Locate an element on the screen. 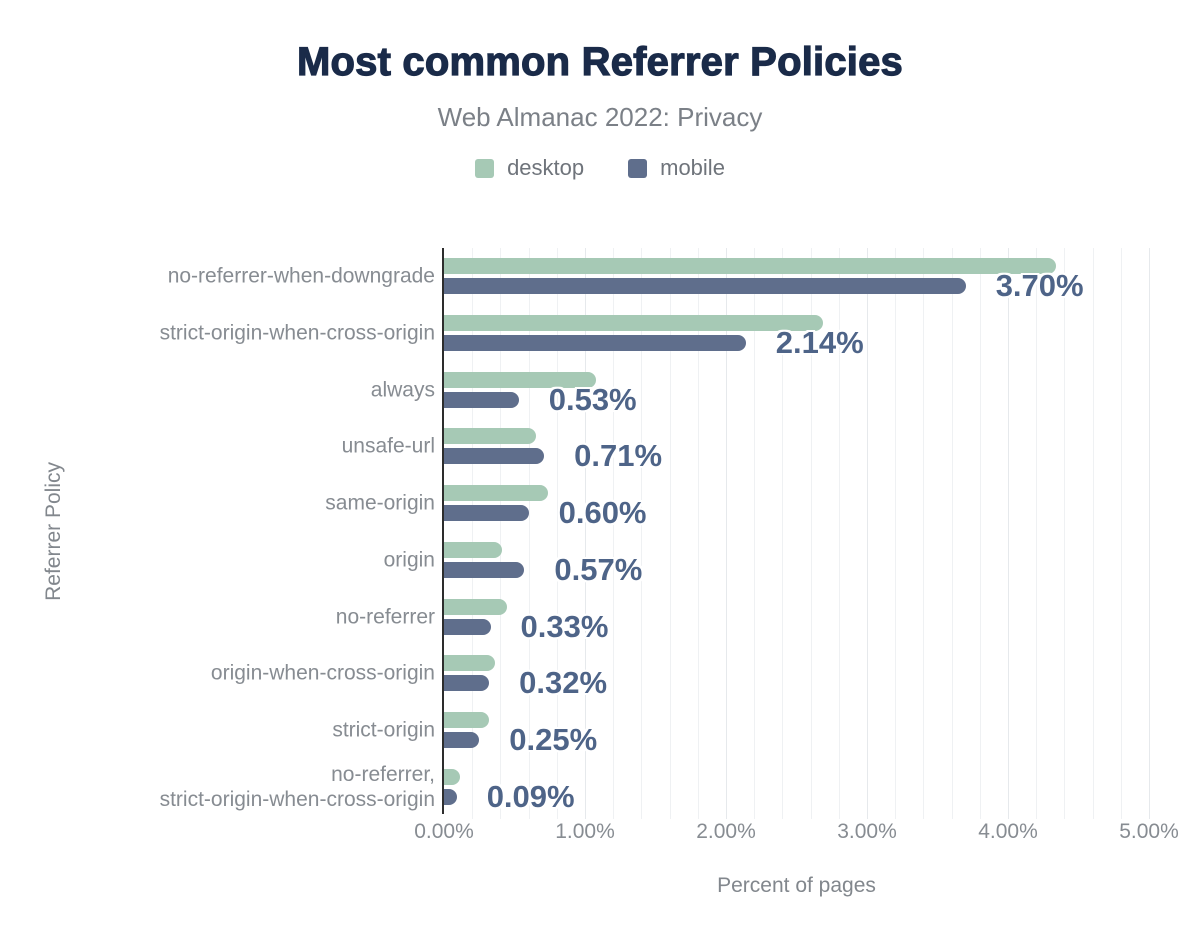  value-label: 0.60% is located at coordinates (602, 513).